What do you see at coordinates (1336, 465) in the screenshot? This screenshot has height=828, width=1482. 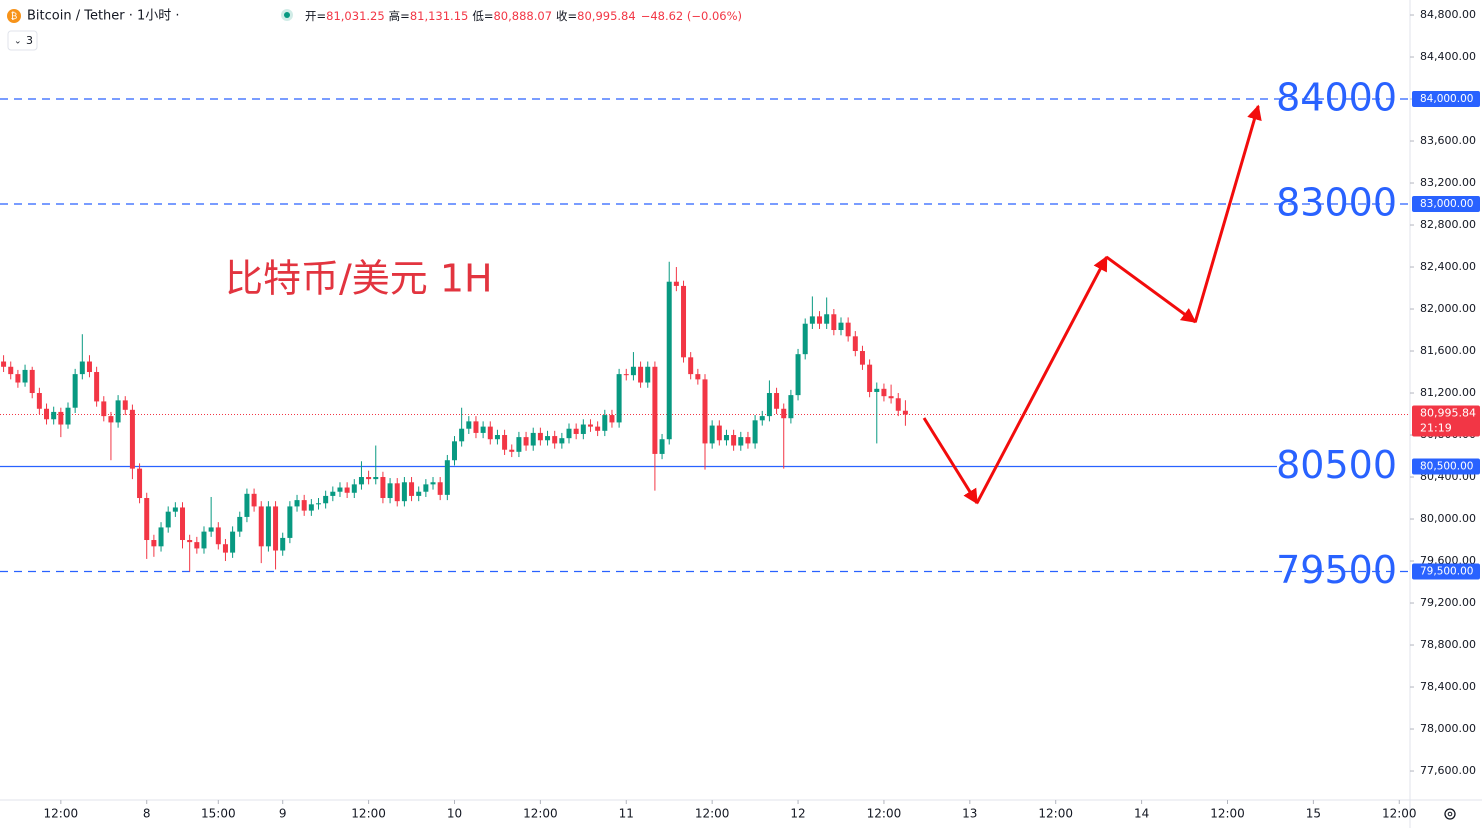 I see `level-label: 80500` at bounding box center [1336, 465].